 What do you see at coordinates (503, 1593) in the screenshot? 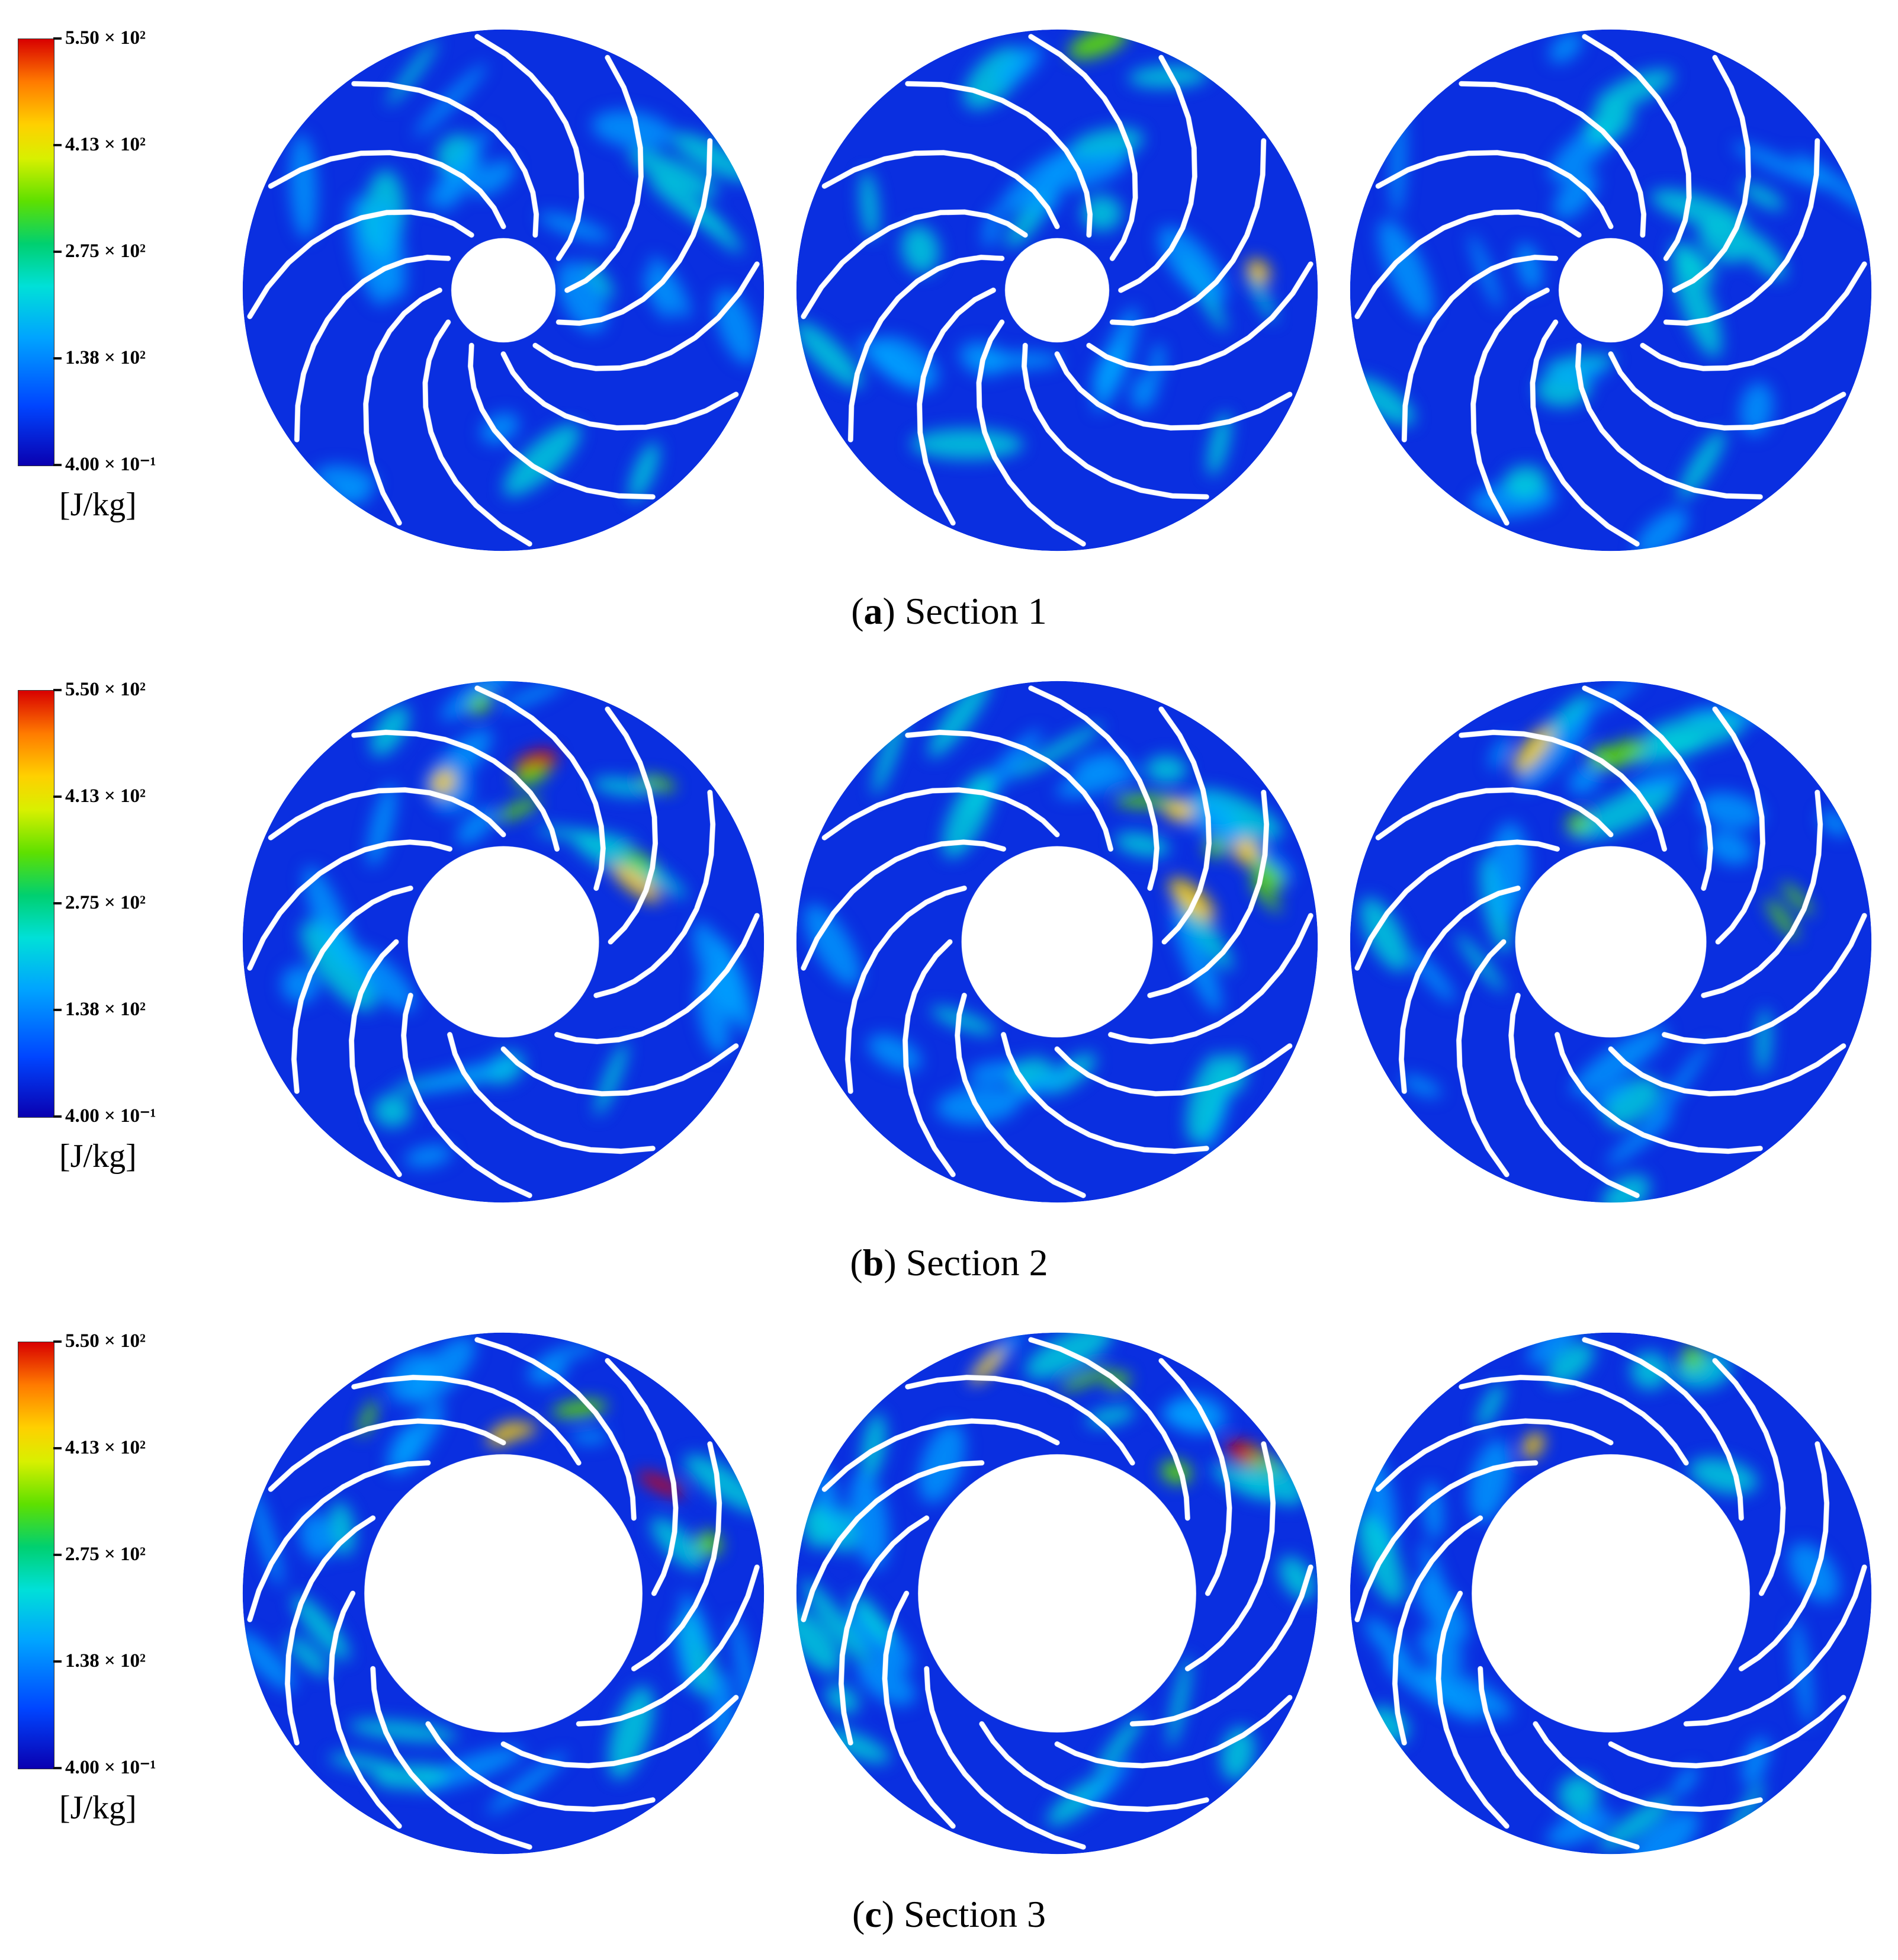
I see `impeller-contour-c1` at bounding box center [503, 1593].